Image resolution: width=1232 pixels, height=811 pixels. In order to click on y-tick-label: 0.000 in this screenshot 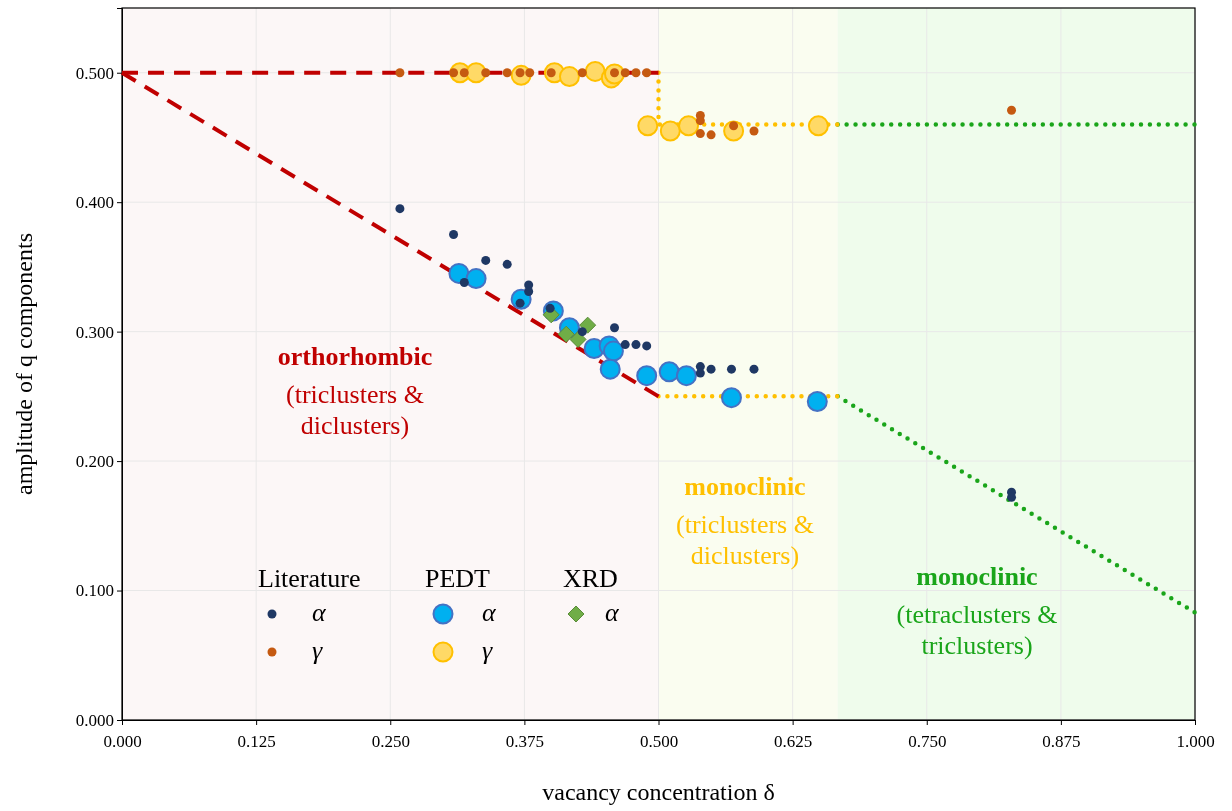, I will do `click(94, 720)`.